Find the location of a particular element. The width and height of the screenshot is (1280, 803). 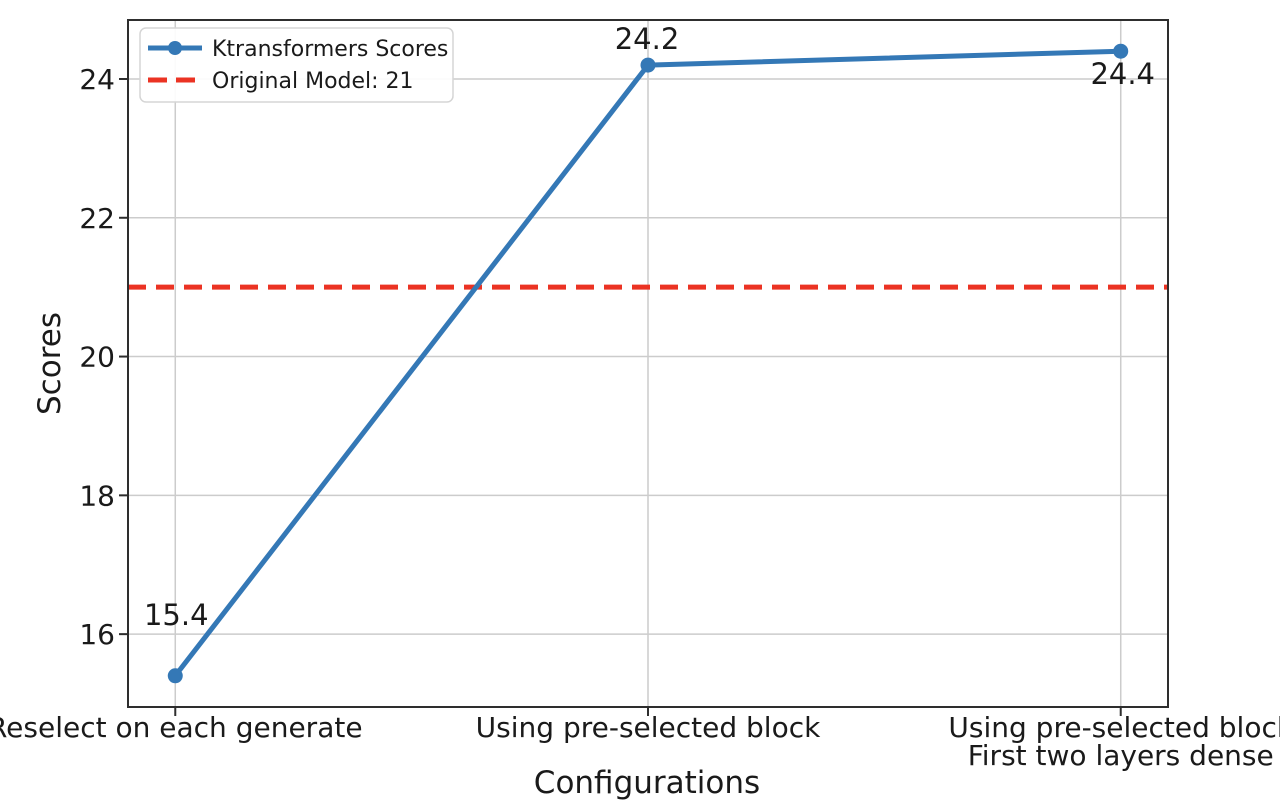

legend-entry-0-marker is located at coordinates (175, 48).